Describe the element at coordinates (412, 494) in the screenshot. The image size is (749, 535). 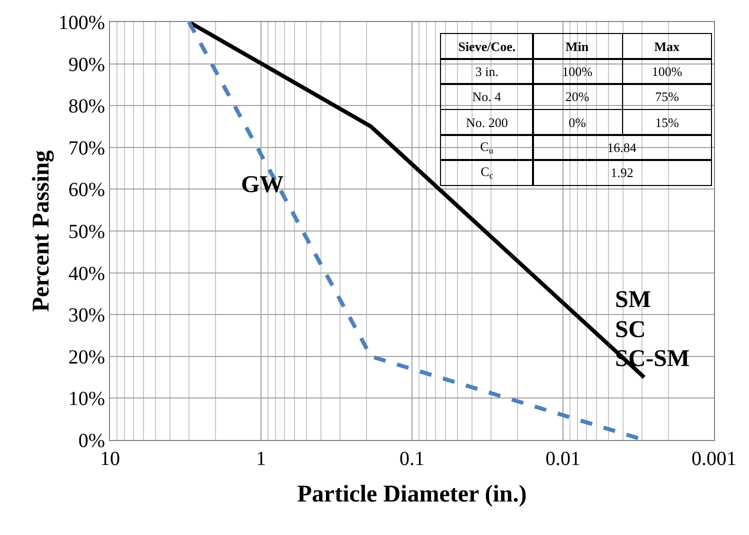
I see `x-axis-title: Particle Diameter (in.)` at that location.